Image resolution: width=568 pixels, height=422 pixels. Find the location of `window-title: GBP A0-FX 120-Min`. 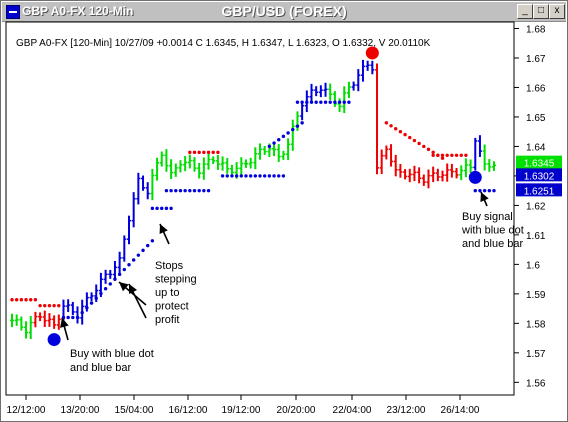

window-title: GBP A0-FX 120-Min is located at coordinates (78, 11).